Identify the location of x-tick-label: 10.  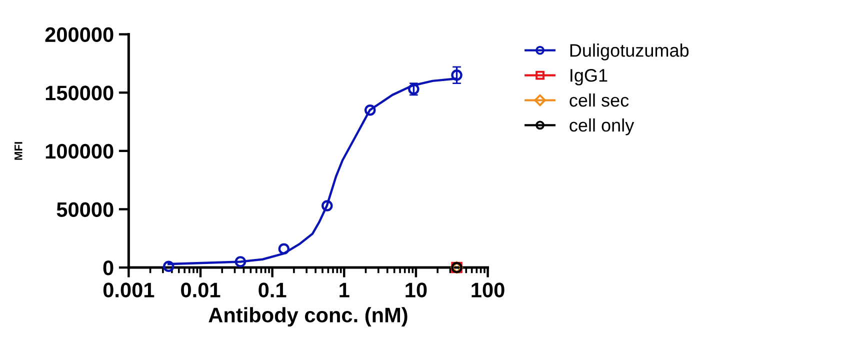
(416, 290).